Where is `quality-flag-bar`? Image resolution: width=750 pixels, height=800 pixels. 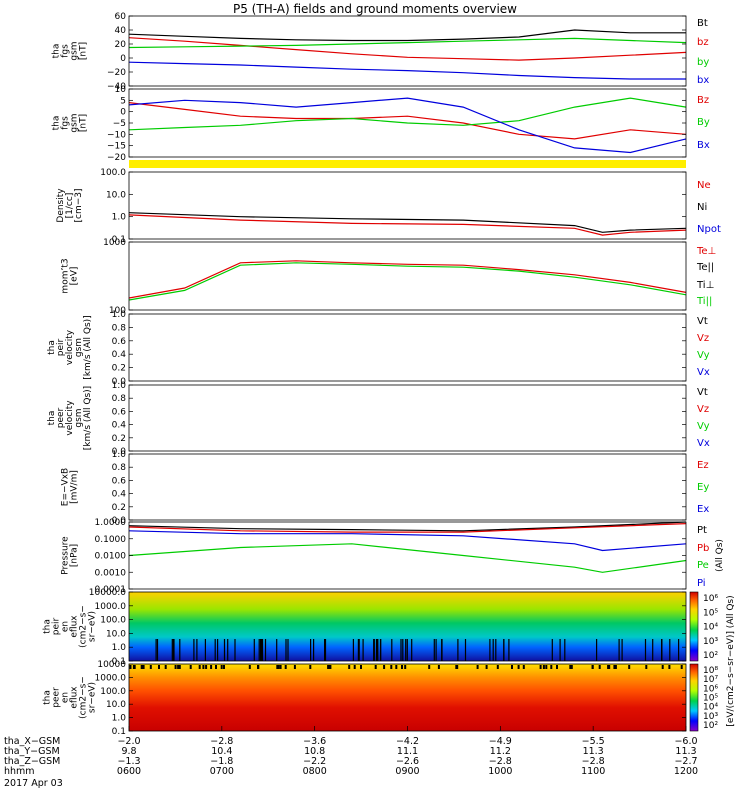
quality-flag-bar is located at coordinates (407, 164).